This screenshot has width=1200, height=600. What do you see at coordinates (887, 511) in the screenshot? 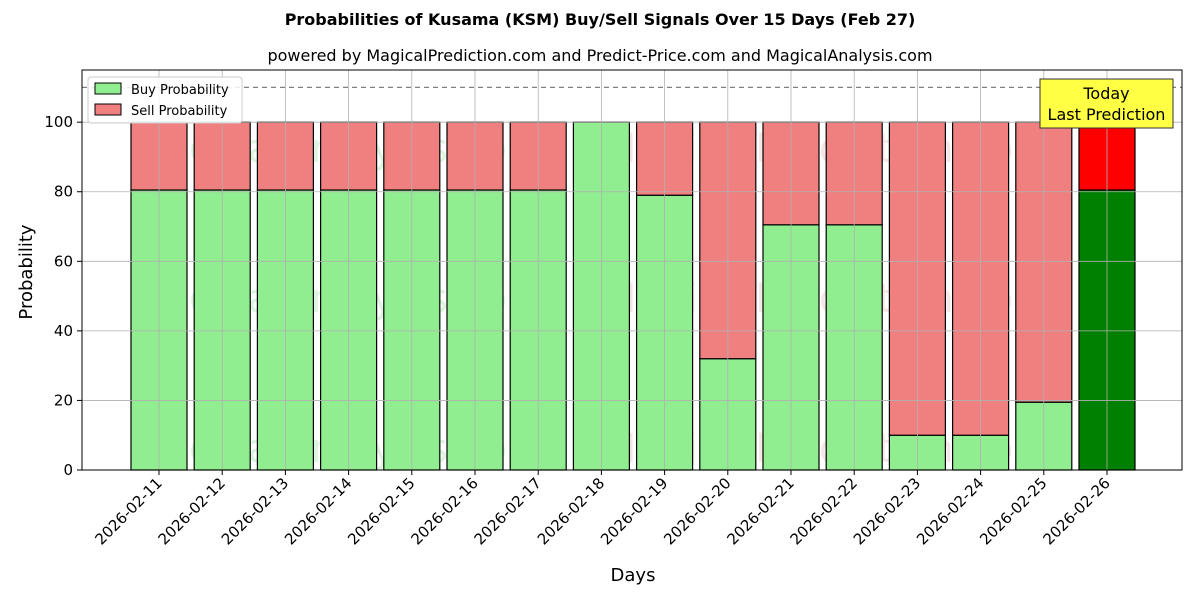
I see `x-tick-label: 2026-02-23` at bounding box center [887, 511].